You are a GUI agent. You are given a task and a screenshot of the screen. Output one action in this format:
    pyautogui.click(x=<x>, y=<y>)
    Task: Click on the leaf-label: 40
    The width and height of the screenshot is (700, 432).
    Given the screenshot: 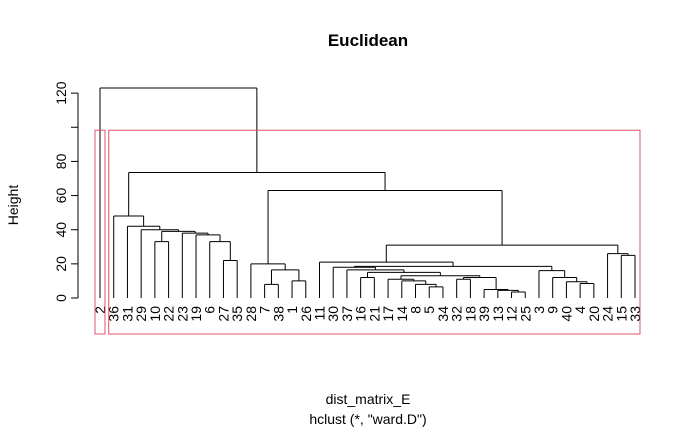 What is the action you would take?
    pyautogui.click(x=566, y=314)
    